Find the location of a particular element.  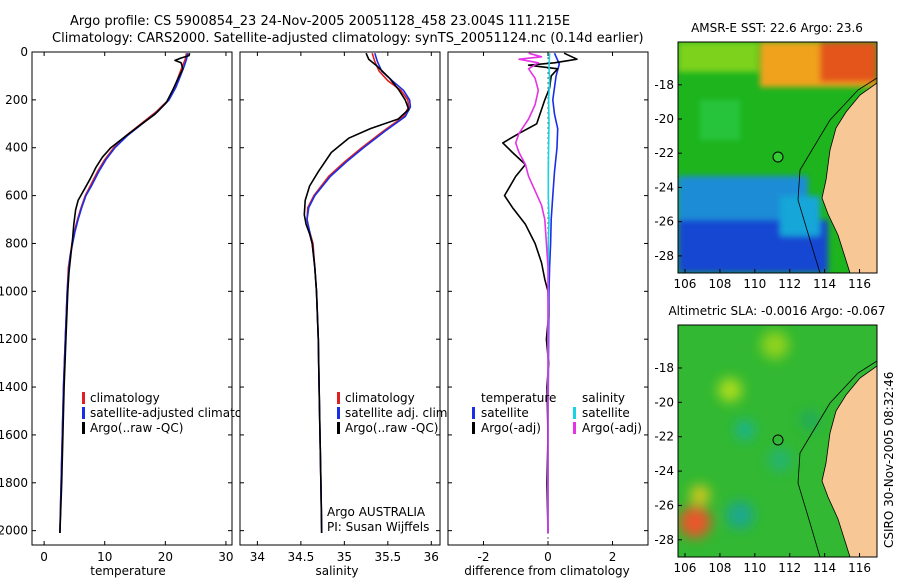

x-tick-label: -2 is located at coordinates (483, 557).